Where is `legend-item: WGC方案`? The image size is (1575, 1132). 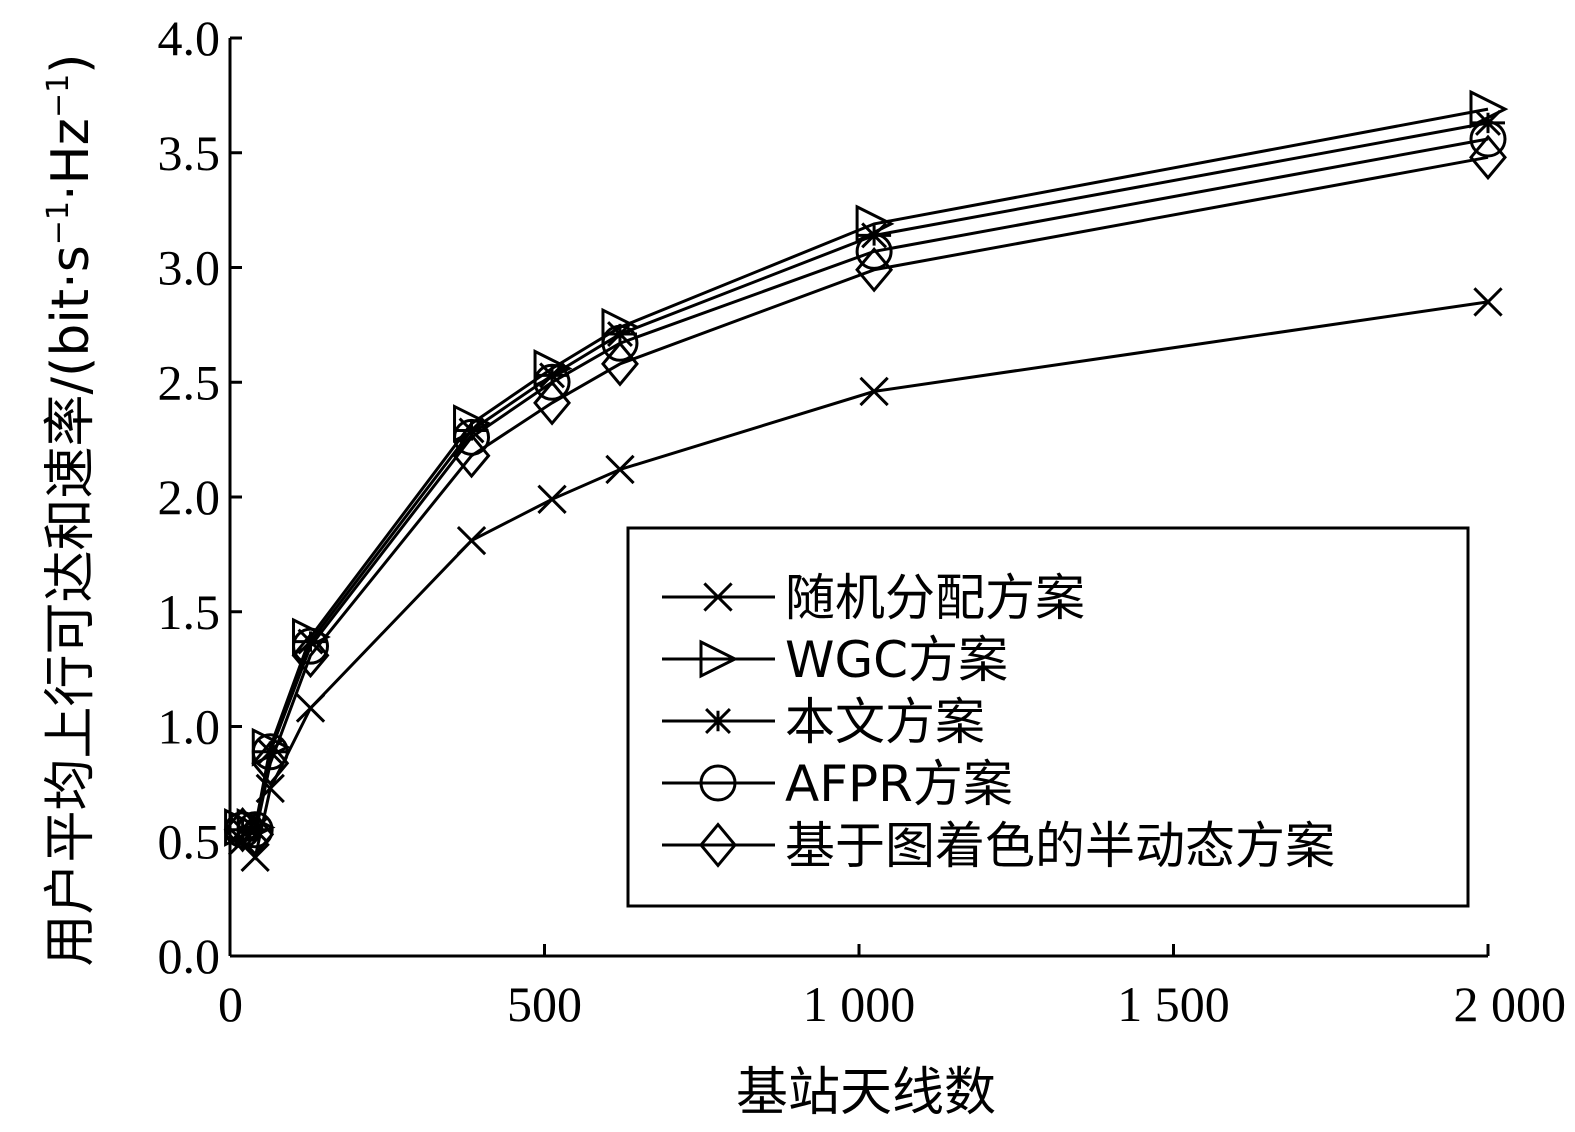 legend-item: WGC方案 is located at coordinates (835, 660).